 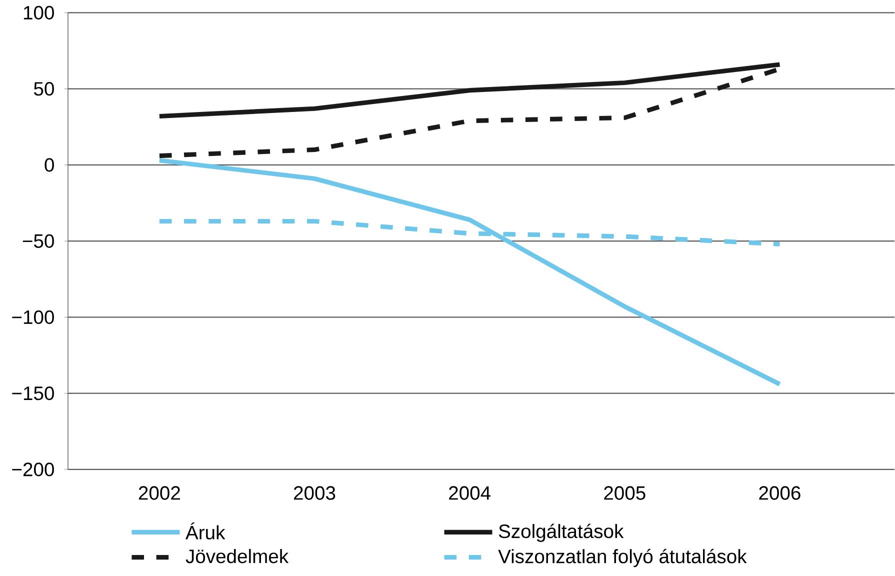 What do you see at coordinates (206, 531) in the screenshot?
I see `legend-label: Áruk` at bounding box center [206, 531].